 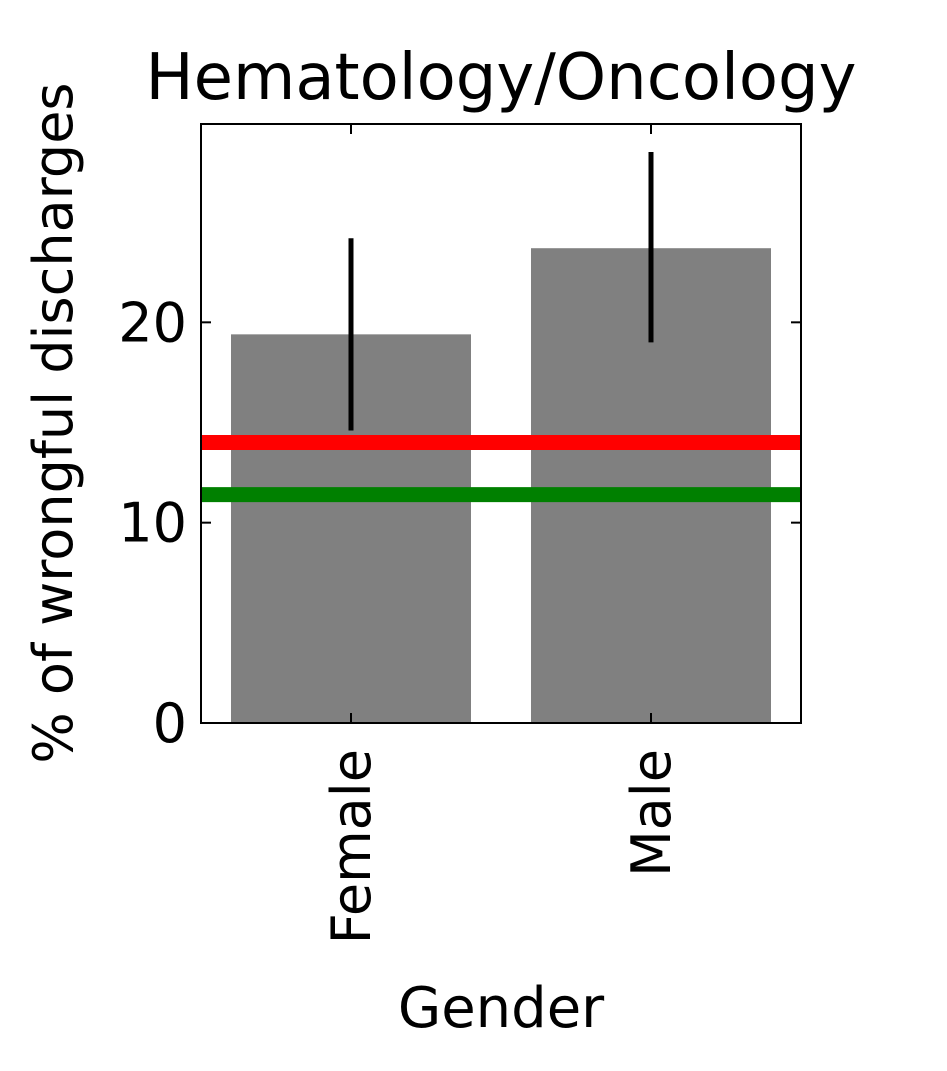 What do you see at coordinates (170, 723) in the screenshot?
I see `y-tick-label-0: 0` at bounding box center [170, 723].